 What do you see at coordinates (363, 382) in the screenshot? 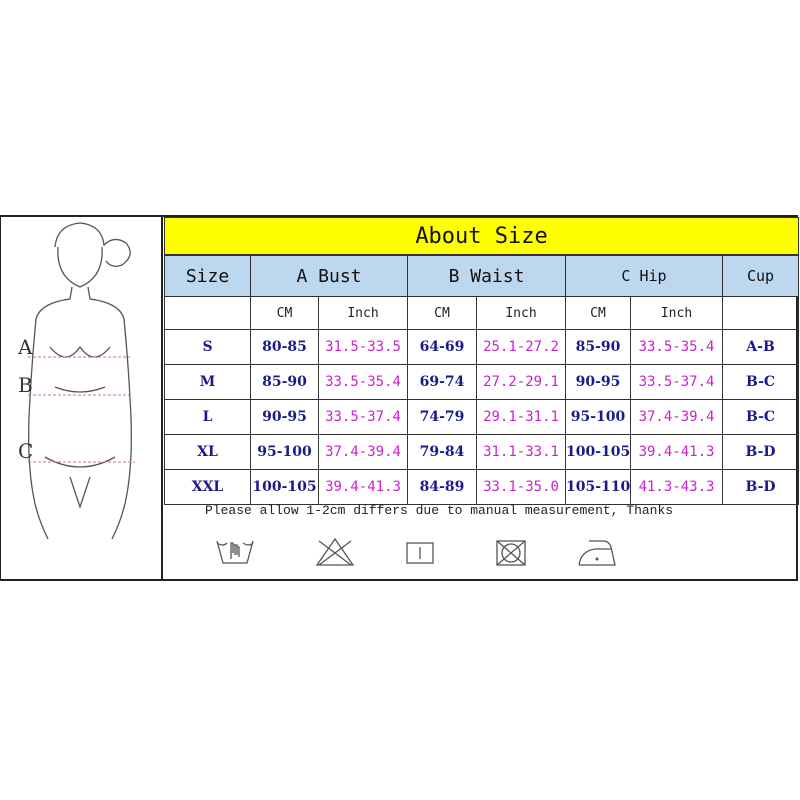
I see `bust-inch-cell: 33.5-35.4` at bounding box center [363, 382].